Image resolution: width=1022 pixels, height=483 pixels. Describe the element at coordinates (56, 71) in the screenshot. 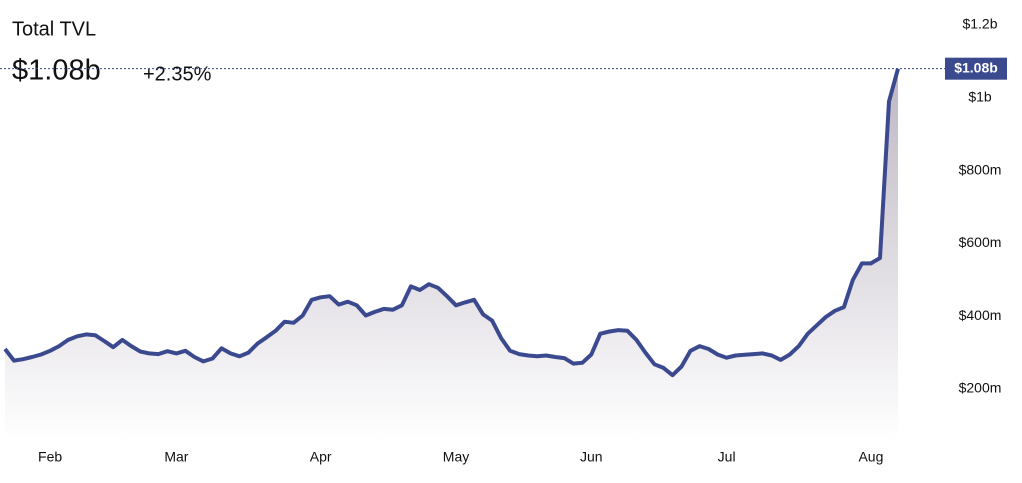

I see `headline-value: $1.08b` at that location.